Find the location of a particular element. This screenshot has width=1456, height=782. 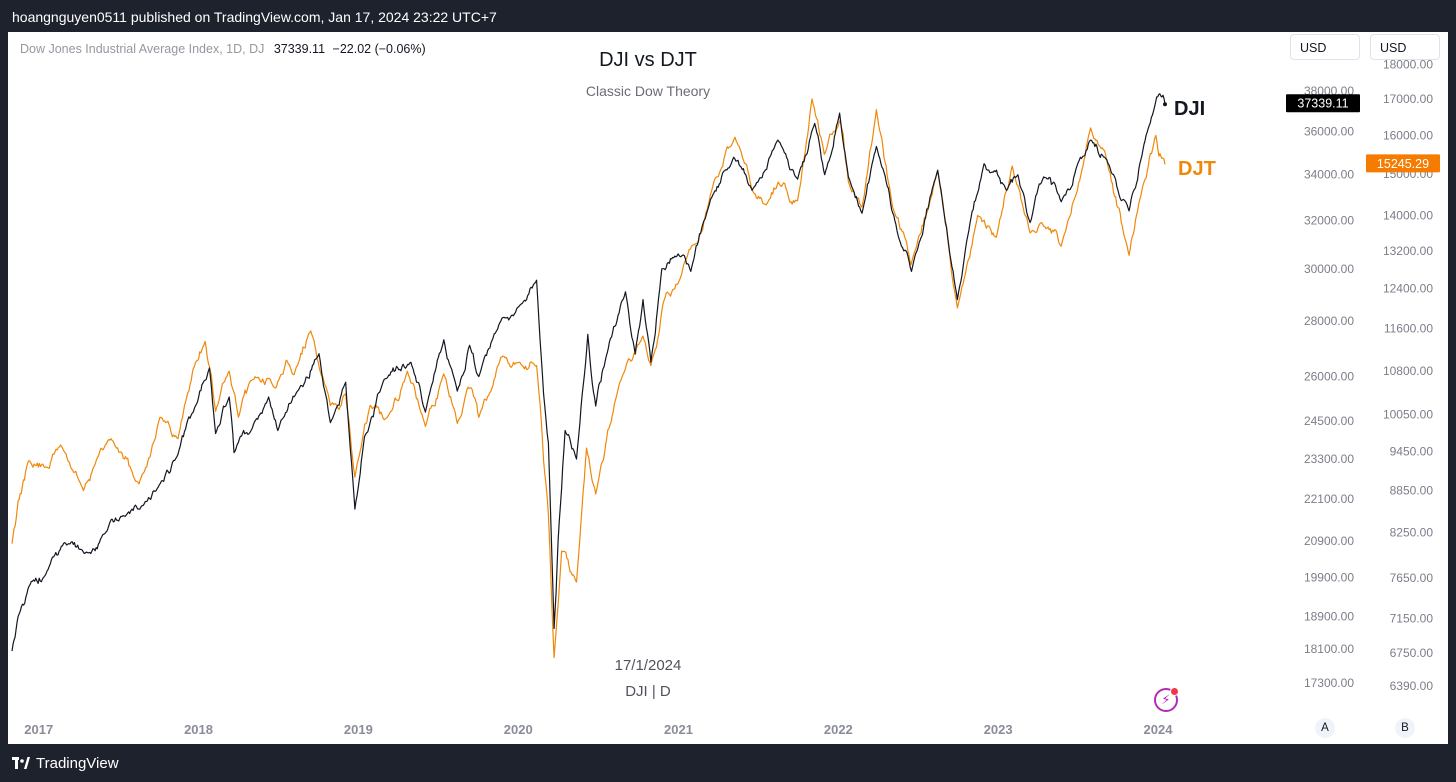

time-axis: 2017 2018 2019 2020 2021 2022 2023 2024 is located at coordinates (598, 729).